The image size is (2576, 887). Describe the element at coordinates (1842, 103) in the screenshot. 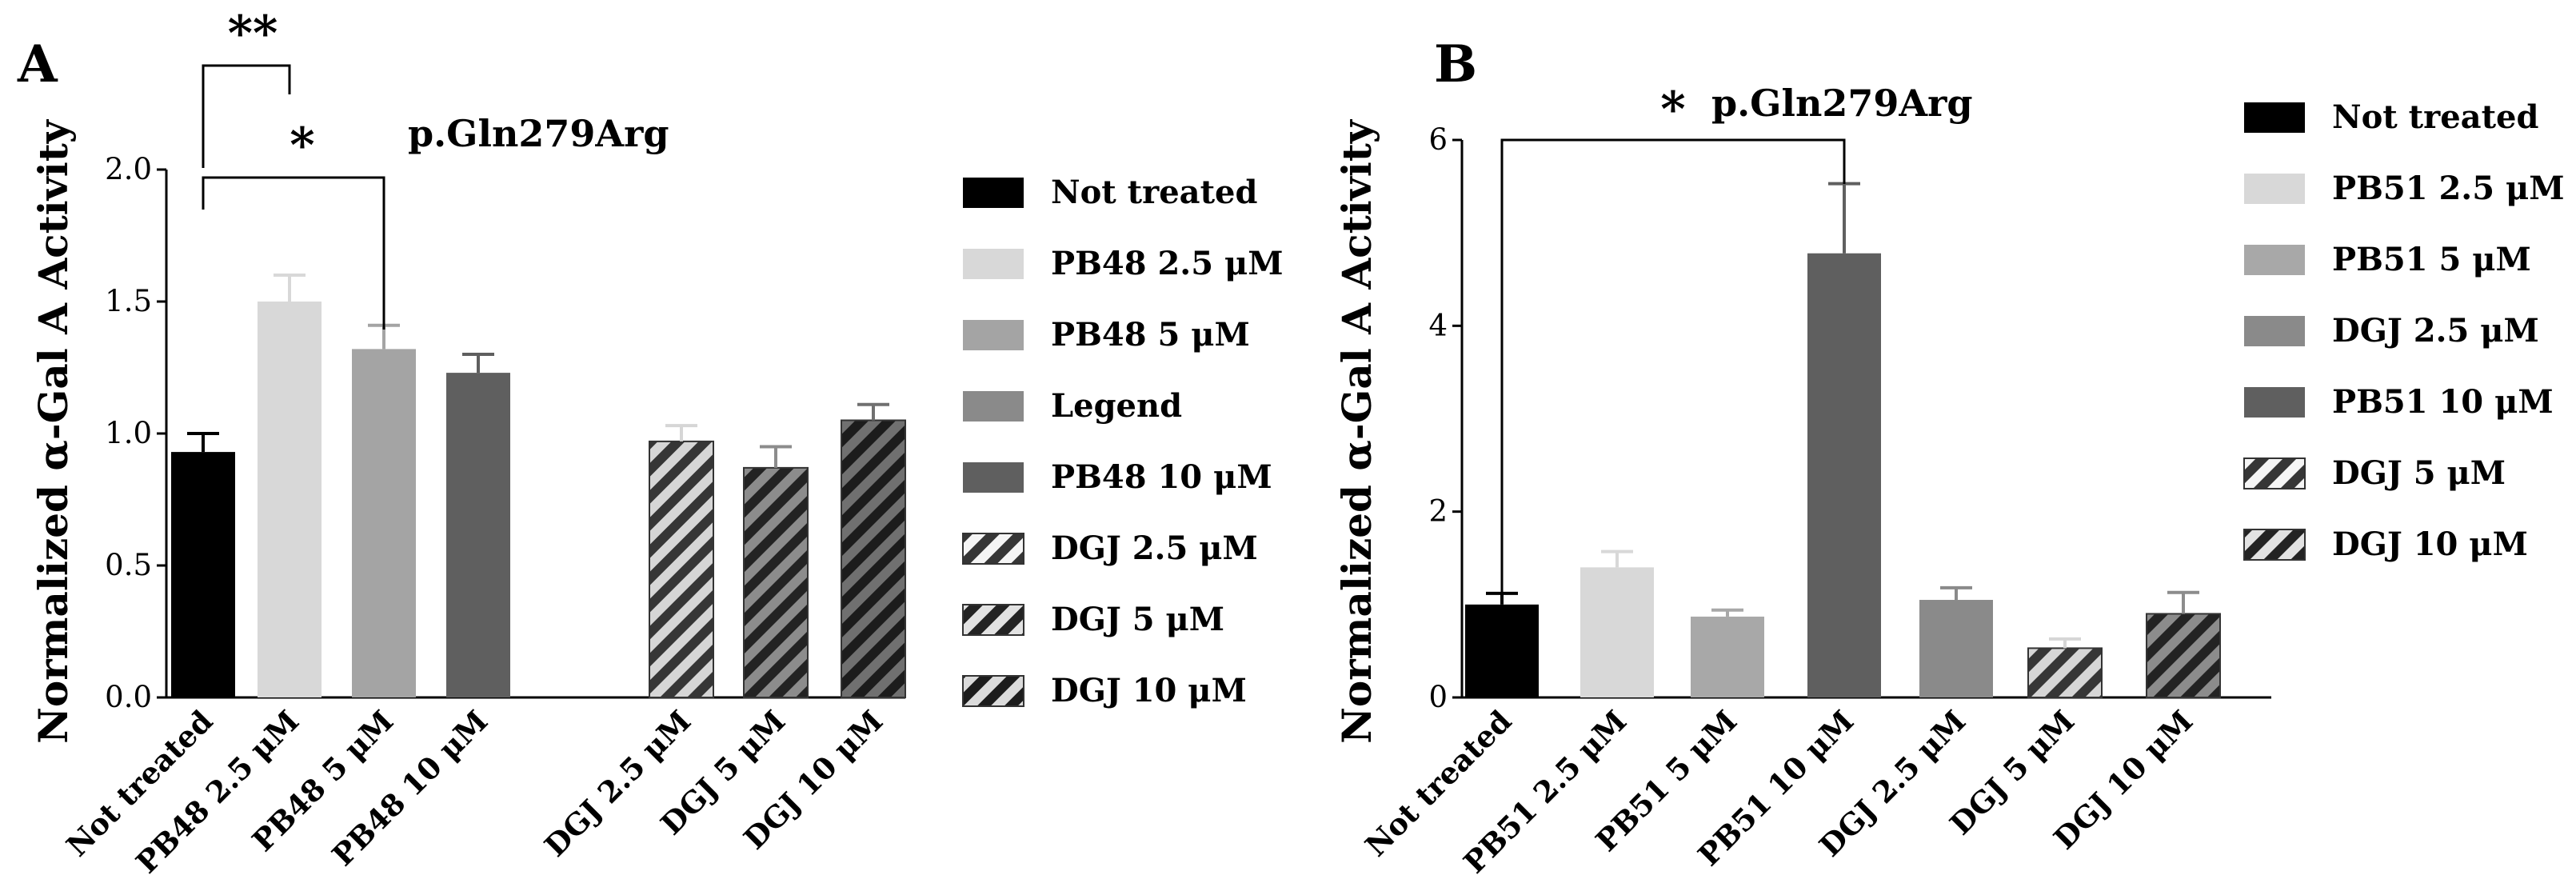

I see `panel-b-title: p.Gln279Arg` at that location.